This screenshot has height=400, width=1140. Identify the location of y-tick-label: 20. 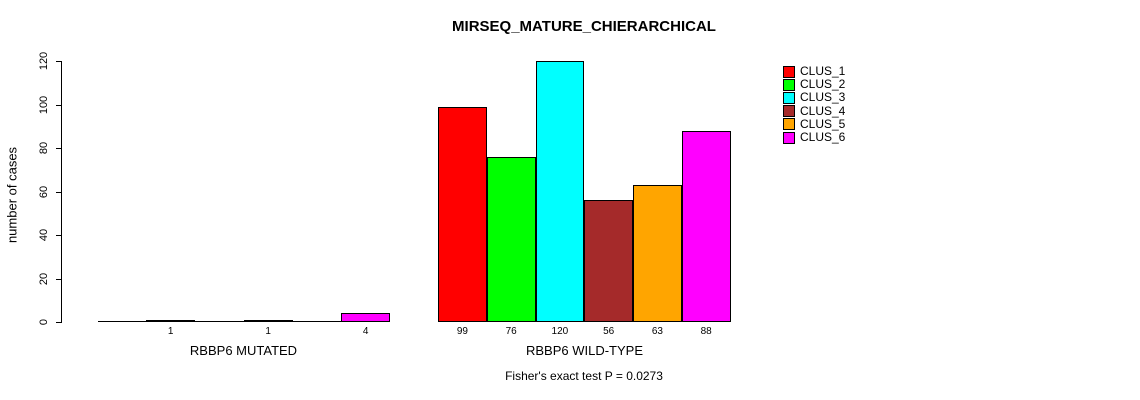
(44, 278).